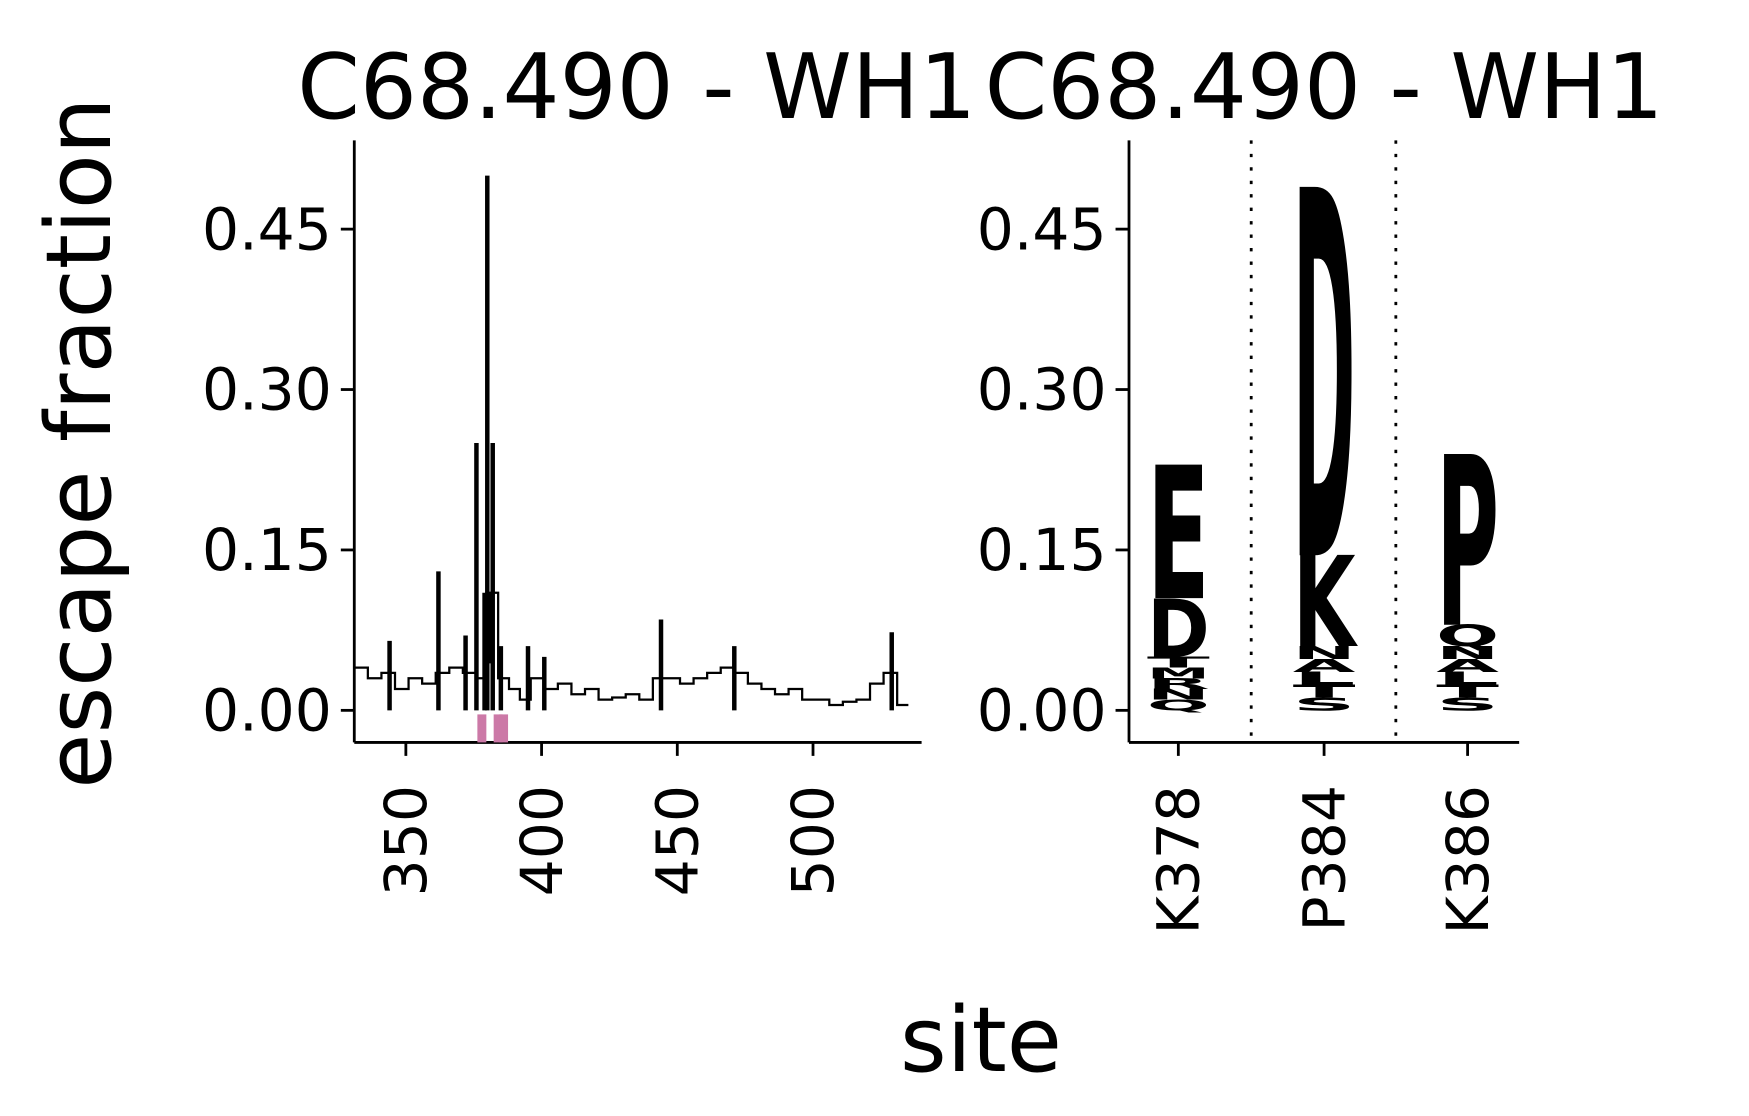 This screenshot has width=1749, height=1116. Describe the element at coordinates (813, 840) in the screenshot. I see `x-tick-label: 500` at that location.